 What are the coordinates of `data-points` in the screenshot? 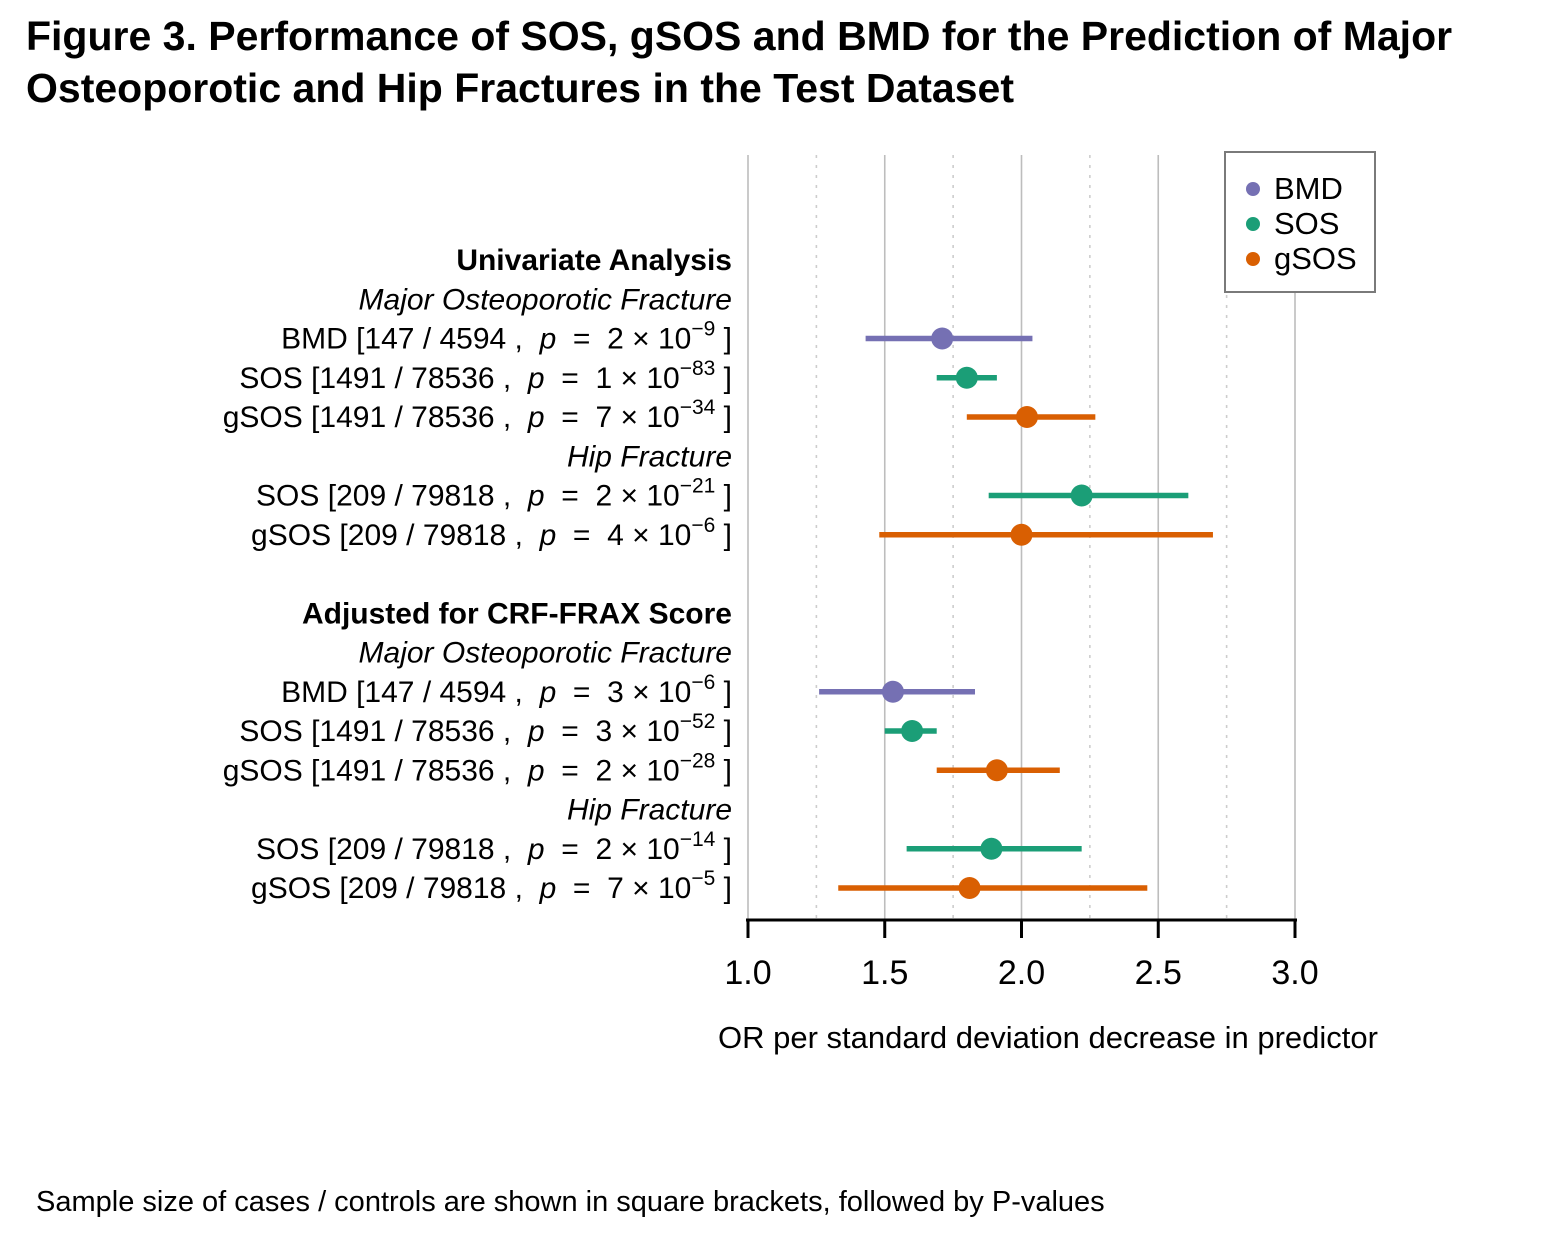 It's located at (1016, 613).